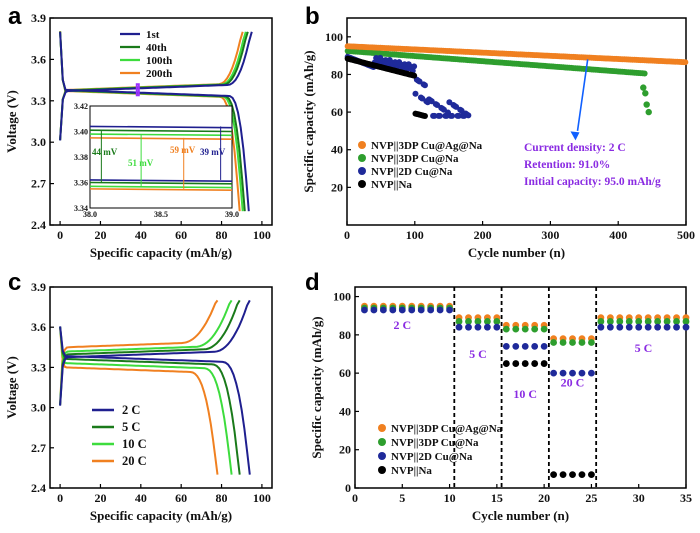 This screenshot has width=700, height=533. I want to click on x-tick-label: 5, so click(402, 498).